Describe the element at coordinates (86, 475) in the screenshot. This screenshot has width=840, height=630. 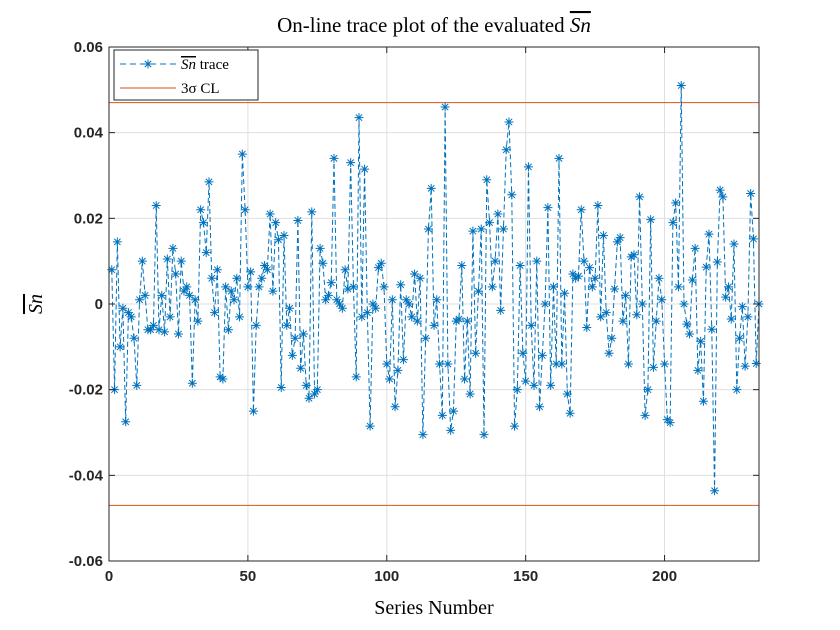
I see `y-tick-label: -0.04` at that location.